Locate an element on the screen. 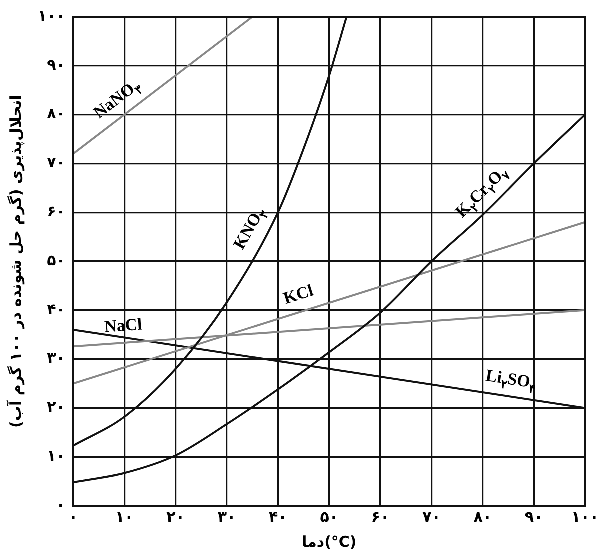 The width and height of the screenshot is (602, 560). y-tick-label: ۲۰ is located at coordinates (56, 407).